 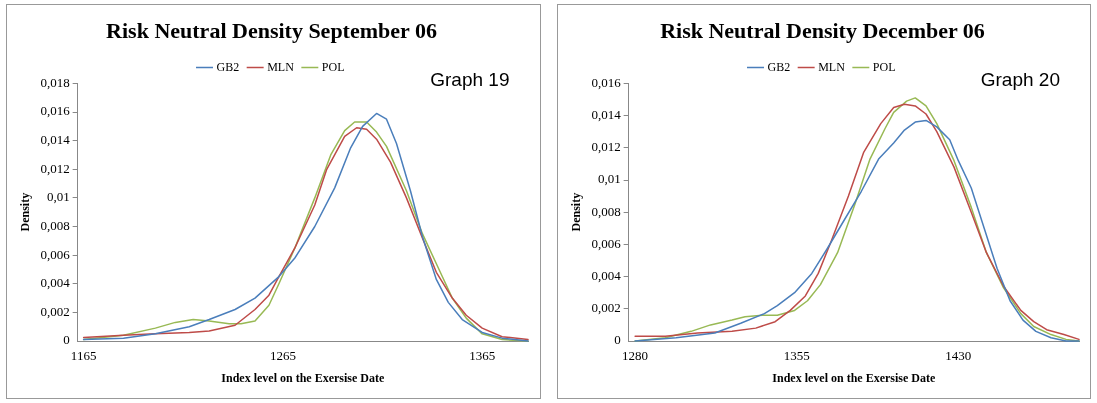 What do you see at coordinates (634, 356) in the screenshot?
I see `x-tick-label: 1280` at bounding box center [634, 356].